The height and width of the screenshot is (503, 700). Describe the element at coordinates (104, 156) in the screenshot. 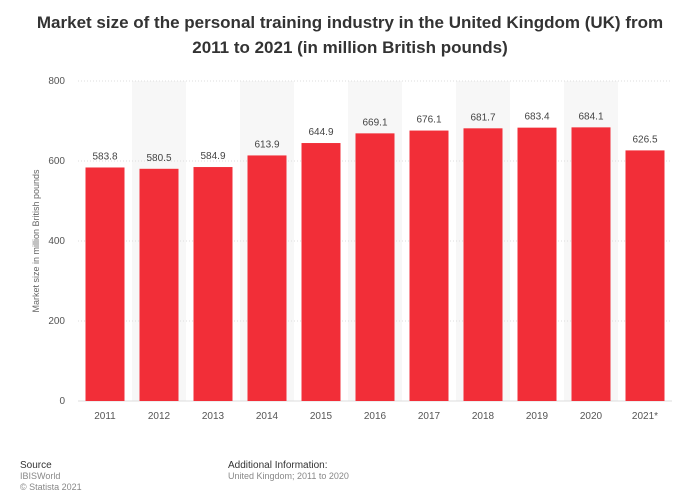

I see `bar-value-label: 583.8` at that location.